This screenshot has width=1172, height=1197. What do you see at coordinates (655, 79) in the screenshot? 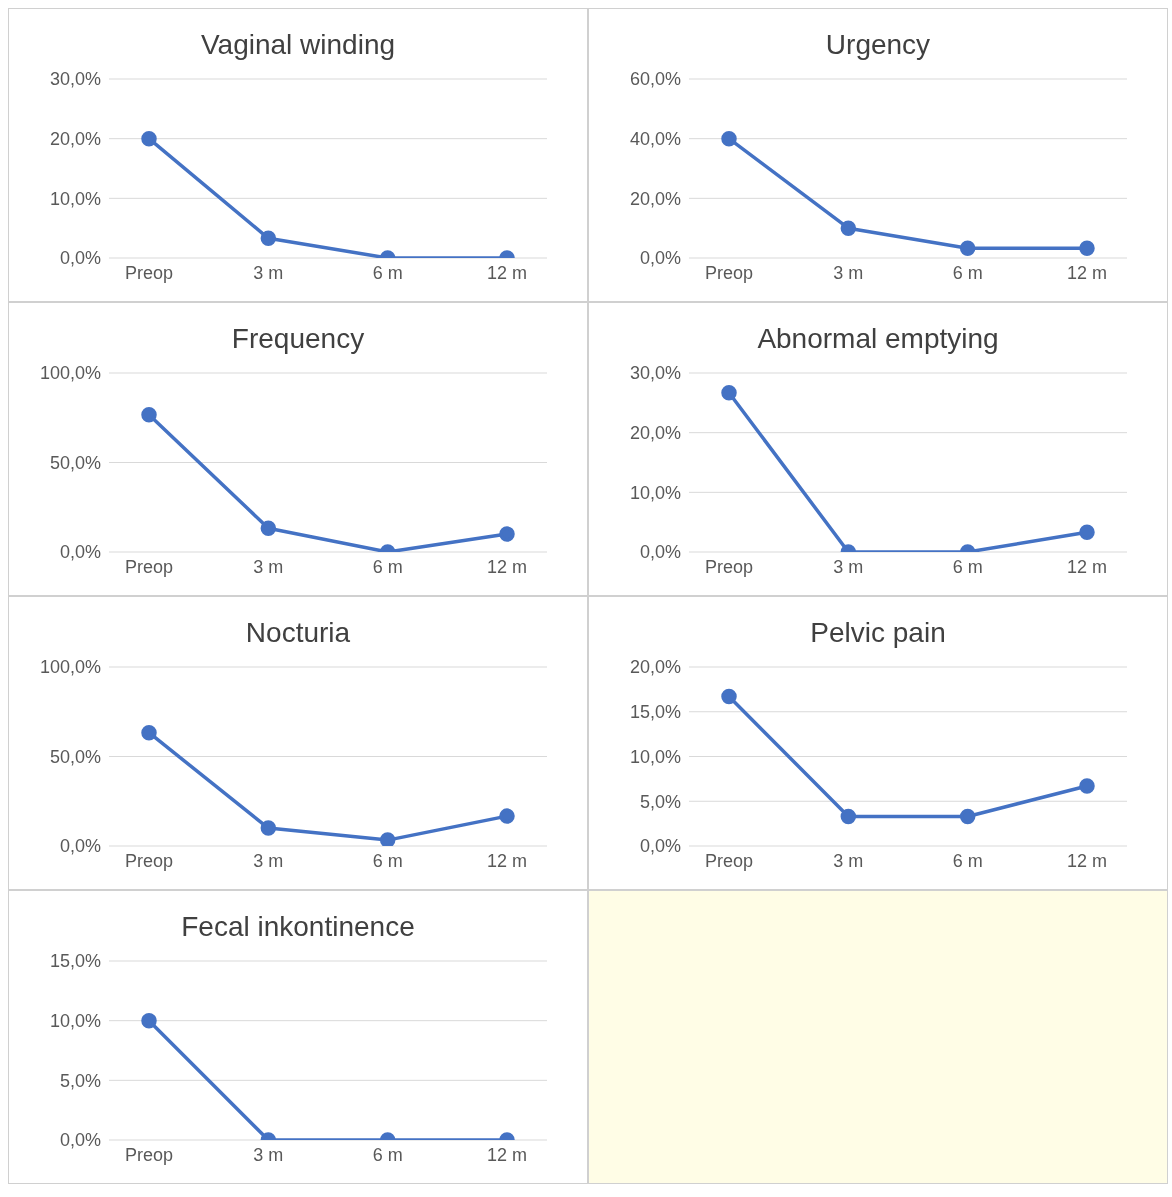
I see `y-tick-label: 60,0%` at bounding box center [655, 79].